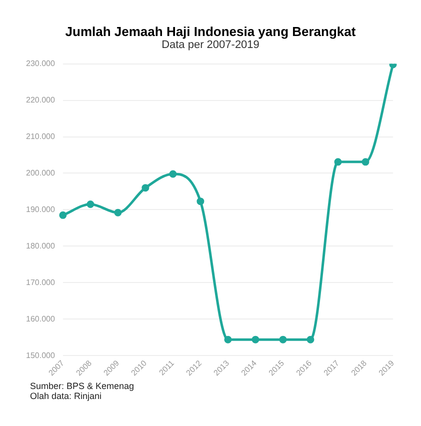 Image resolution: width=421 pixels, height=426 pixels. I want to click on y-tick-label: 190.000, so click(41, 209).